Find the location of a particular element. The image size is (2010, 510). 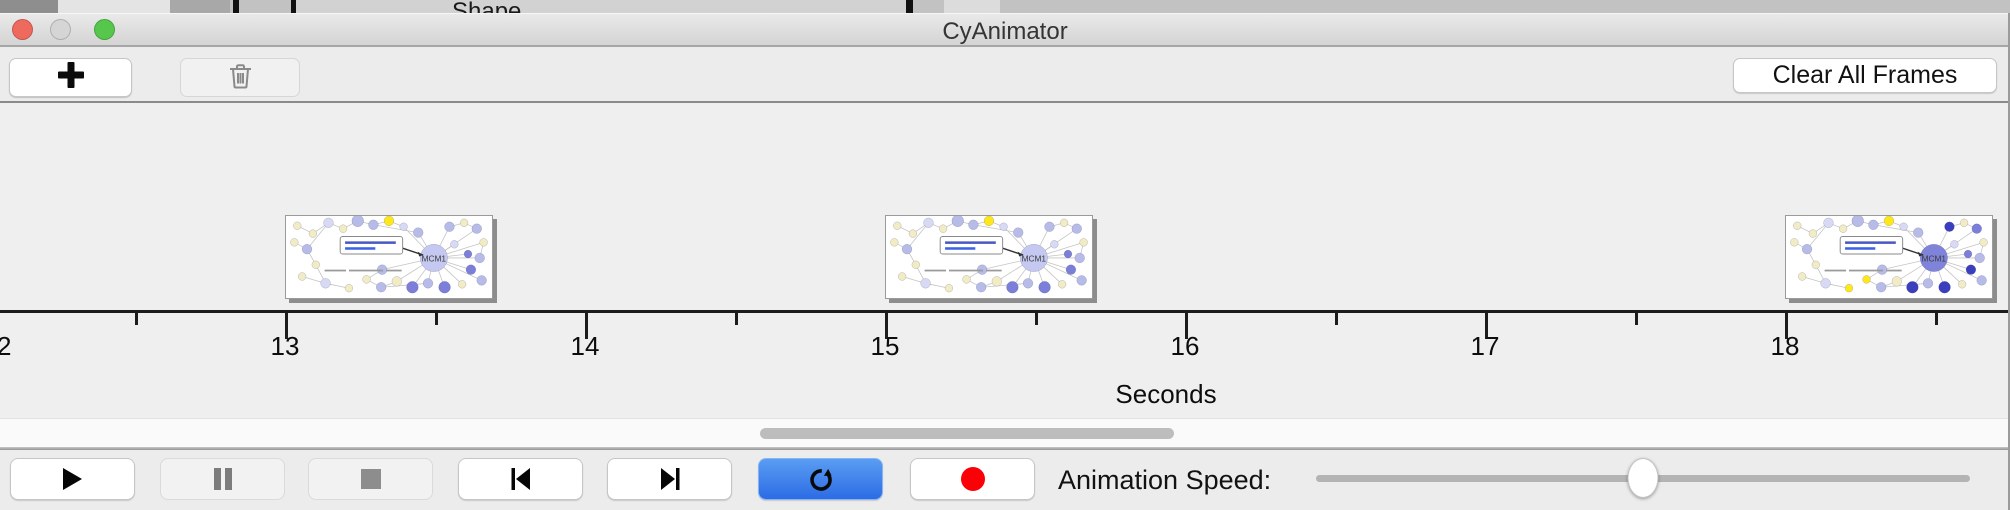

slider-knob is located at coordinates (1643, 478).